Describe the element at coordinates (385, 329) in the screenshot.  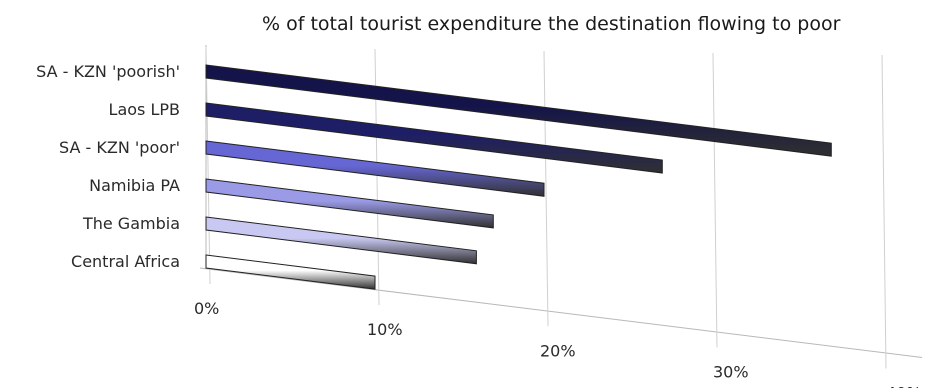
I see `x-tick-label: 10%` at that location.